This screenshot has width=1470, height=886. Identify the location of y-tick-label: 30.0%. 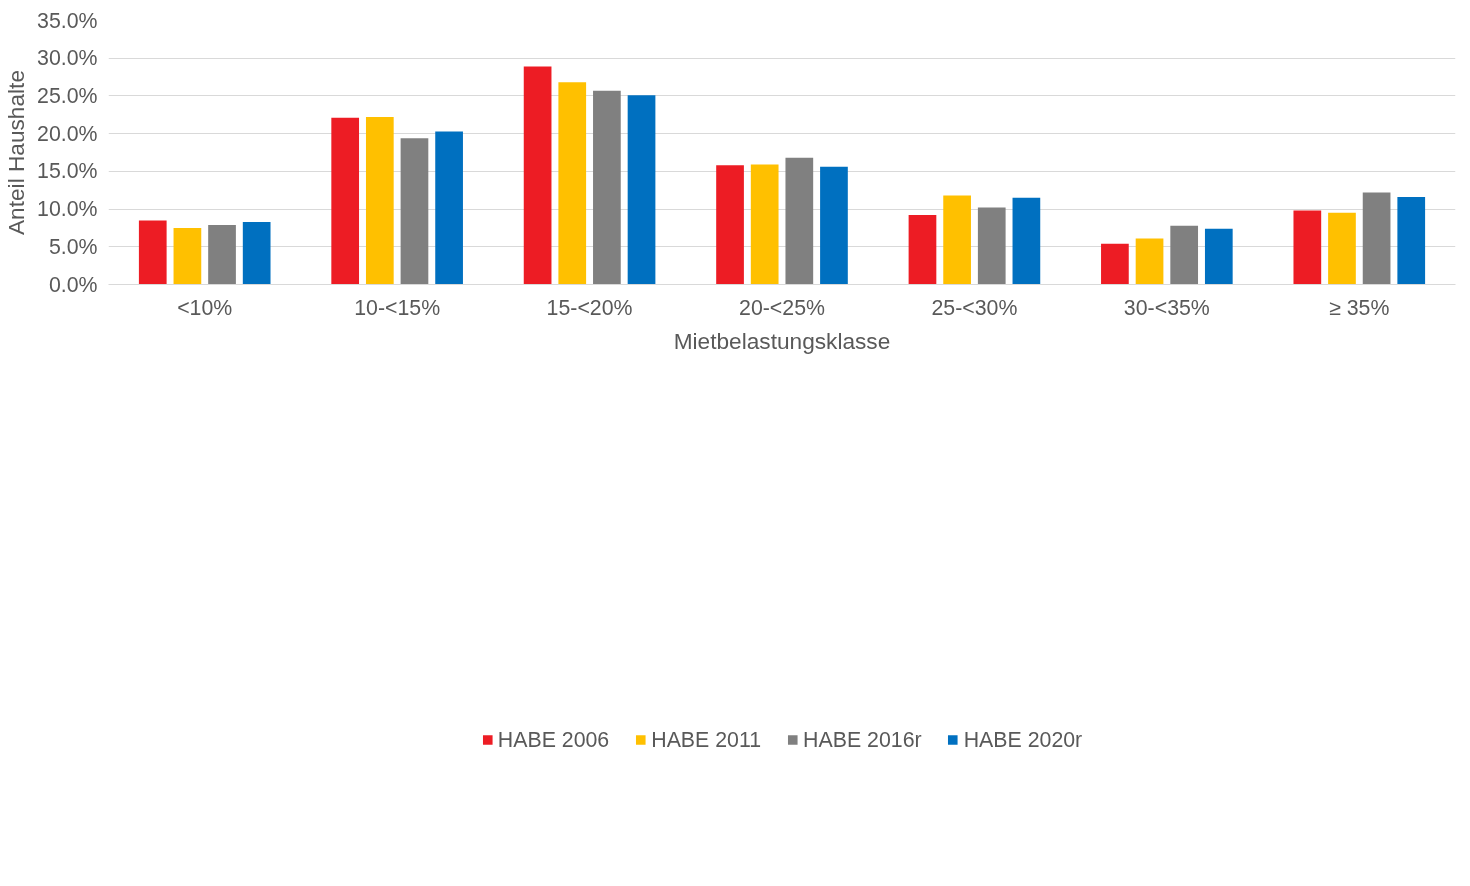
(67, 58).